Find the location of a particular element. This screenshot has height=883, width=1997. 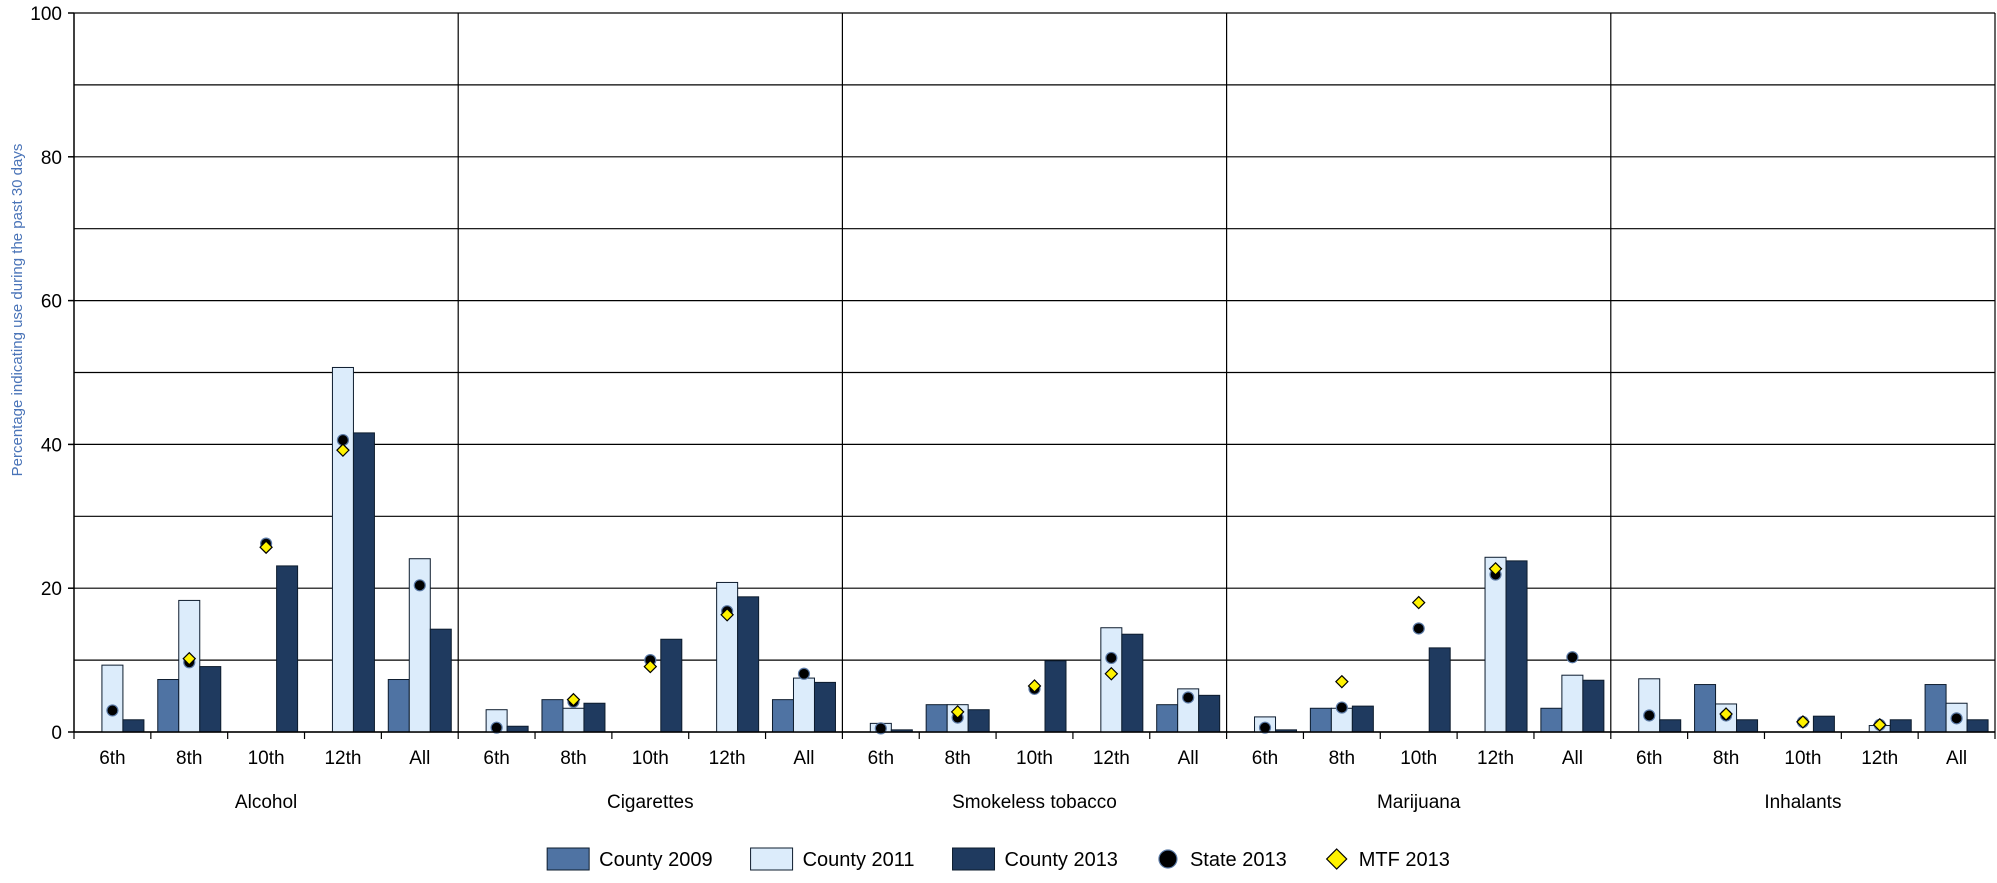

y-tick-label: 60 is located at coordinates (51, 302).